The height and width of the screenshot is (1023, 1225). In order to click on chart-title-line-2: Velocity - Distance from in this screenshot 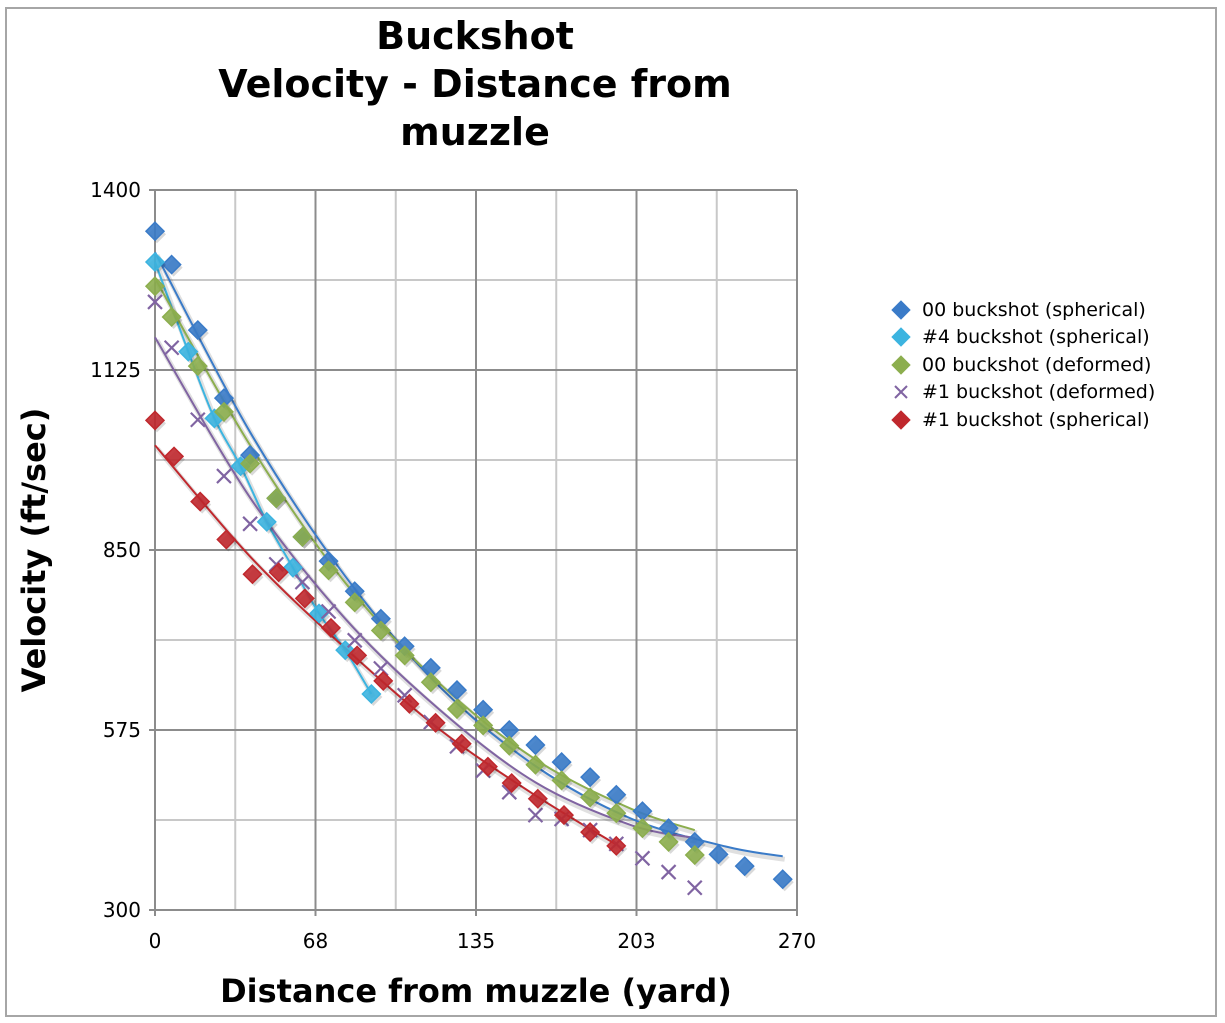, I will do `click(475, 84)`.